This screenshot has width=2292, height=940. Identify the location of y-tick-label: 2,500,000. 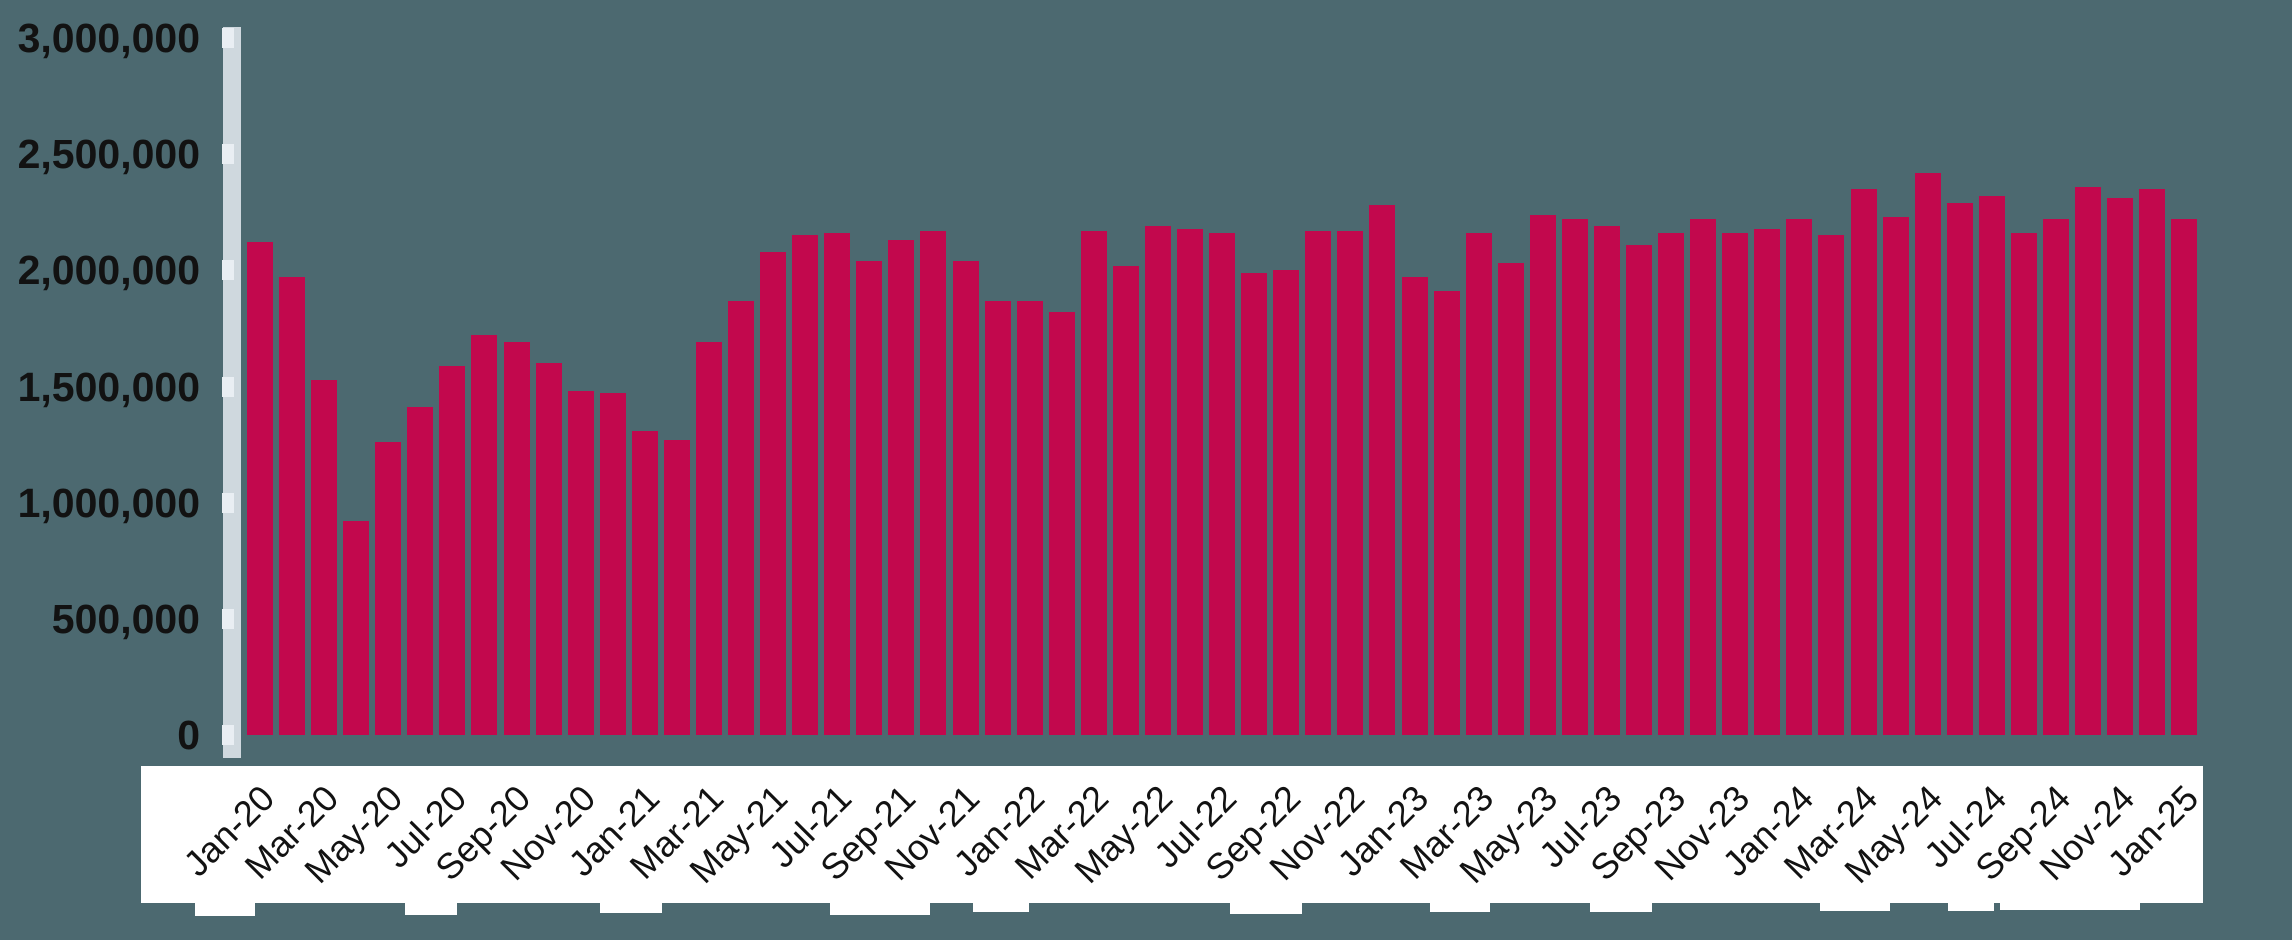
(108, 154).